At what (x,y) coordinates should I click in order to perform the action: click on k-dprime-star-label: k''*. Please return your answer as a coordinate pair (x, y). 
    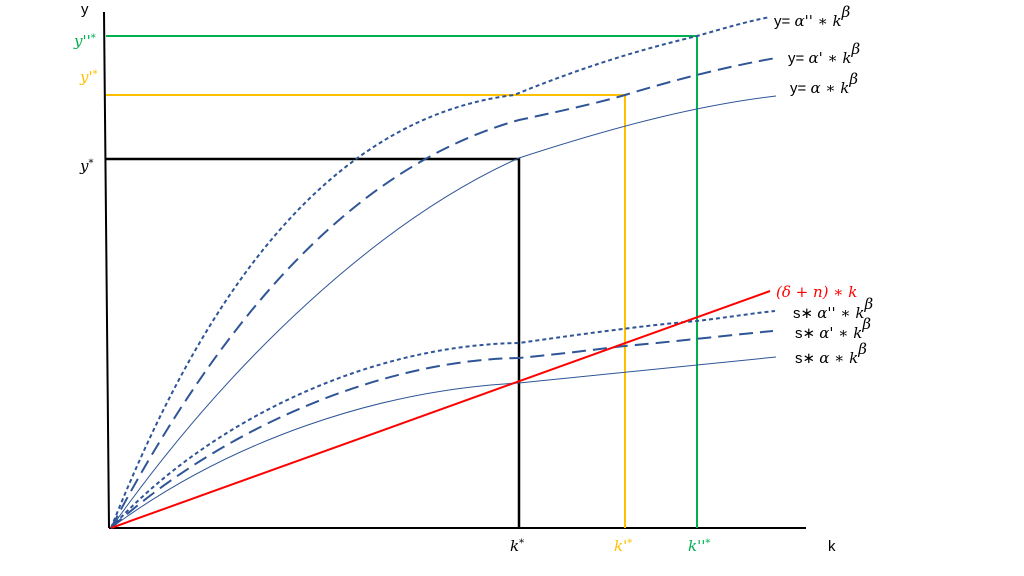
    Looking at the image, I should click on (699, 546).